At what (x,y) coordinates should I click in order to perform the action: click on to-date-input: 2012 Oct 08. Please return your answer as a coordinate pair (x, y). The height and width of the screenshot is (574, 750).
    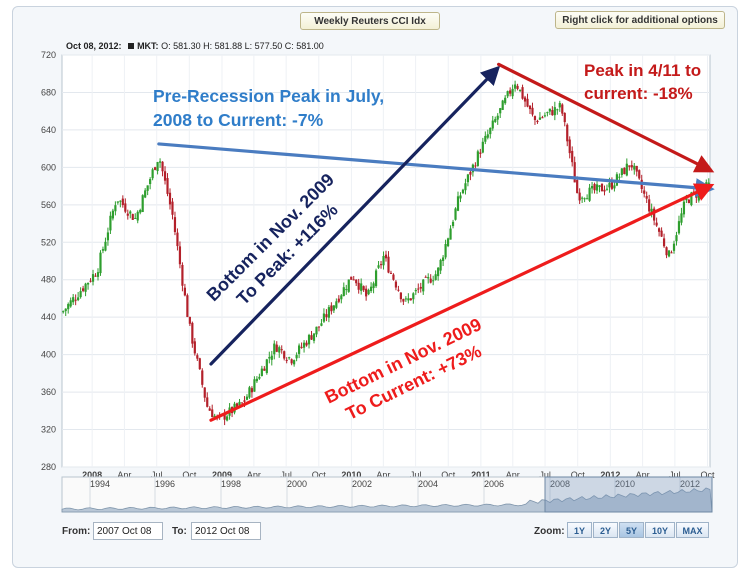
    Looking at the image, I should click on (226, 531).